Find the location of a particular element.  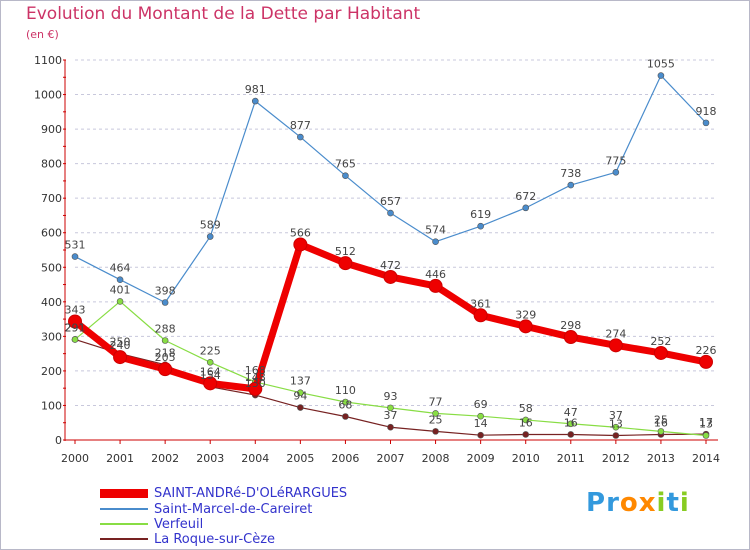

series-2-point-2003 is located at coordinates (210, 362).